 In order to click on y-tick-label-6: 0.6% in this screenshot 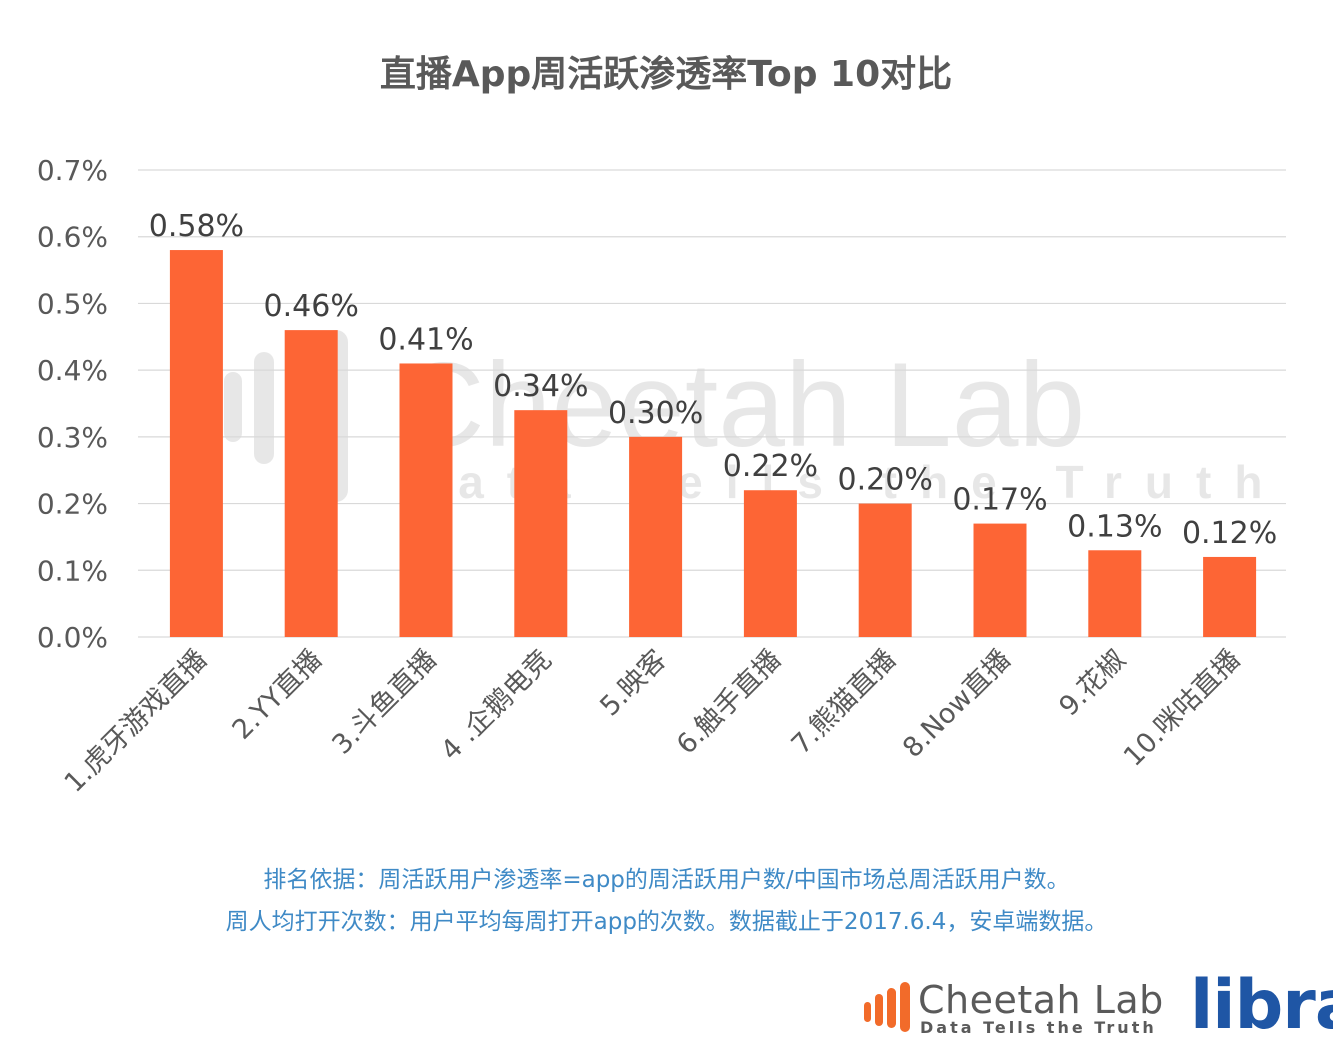, I will do `click(72, 237)`.